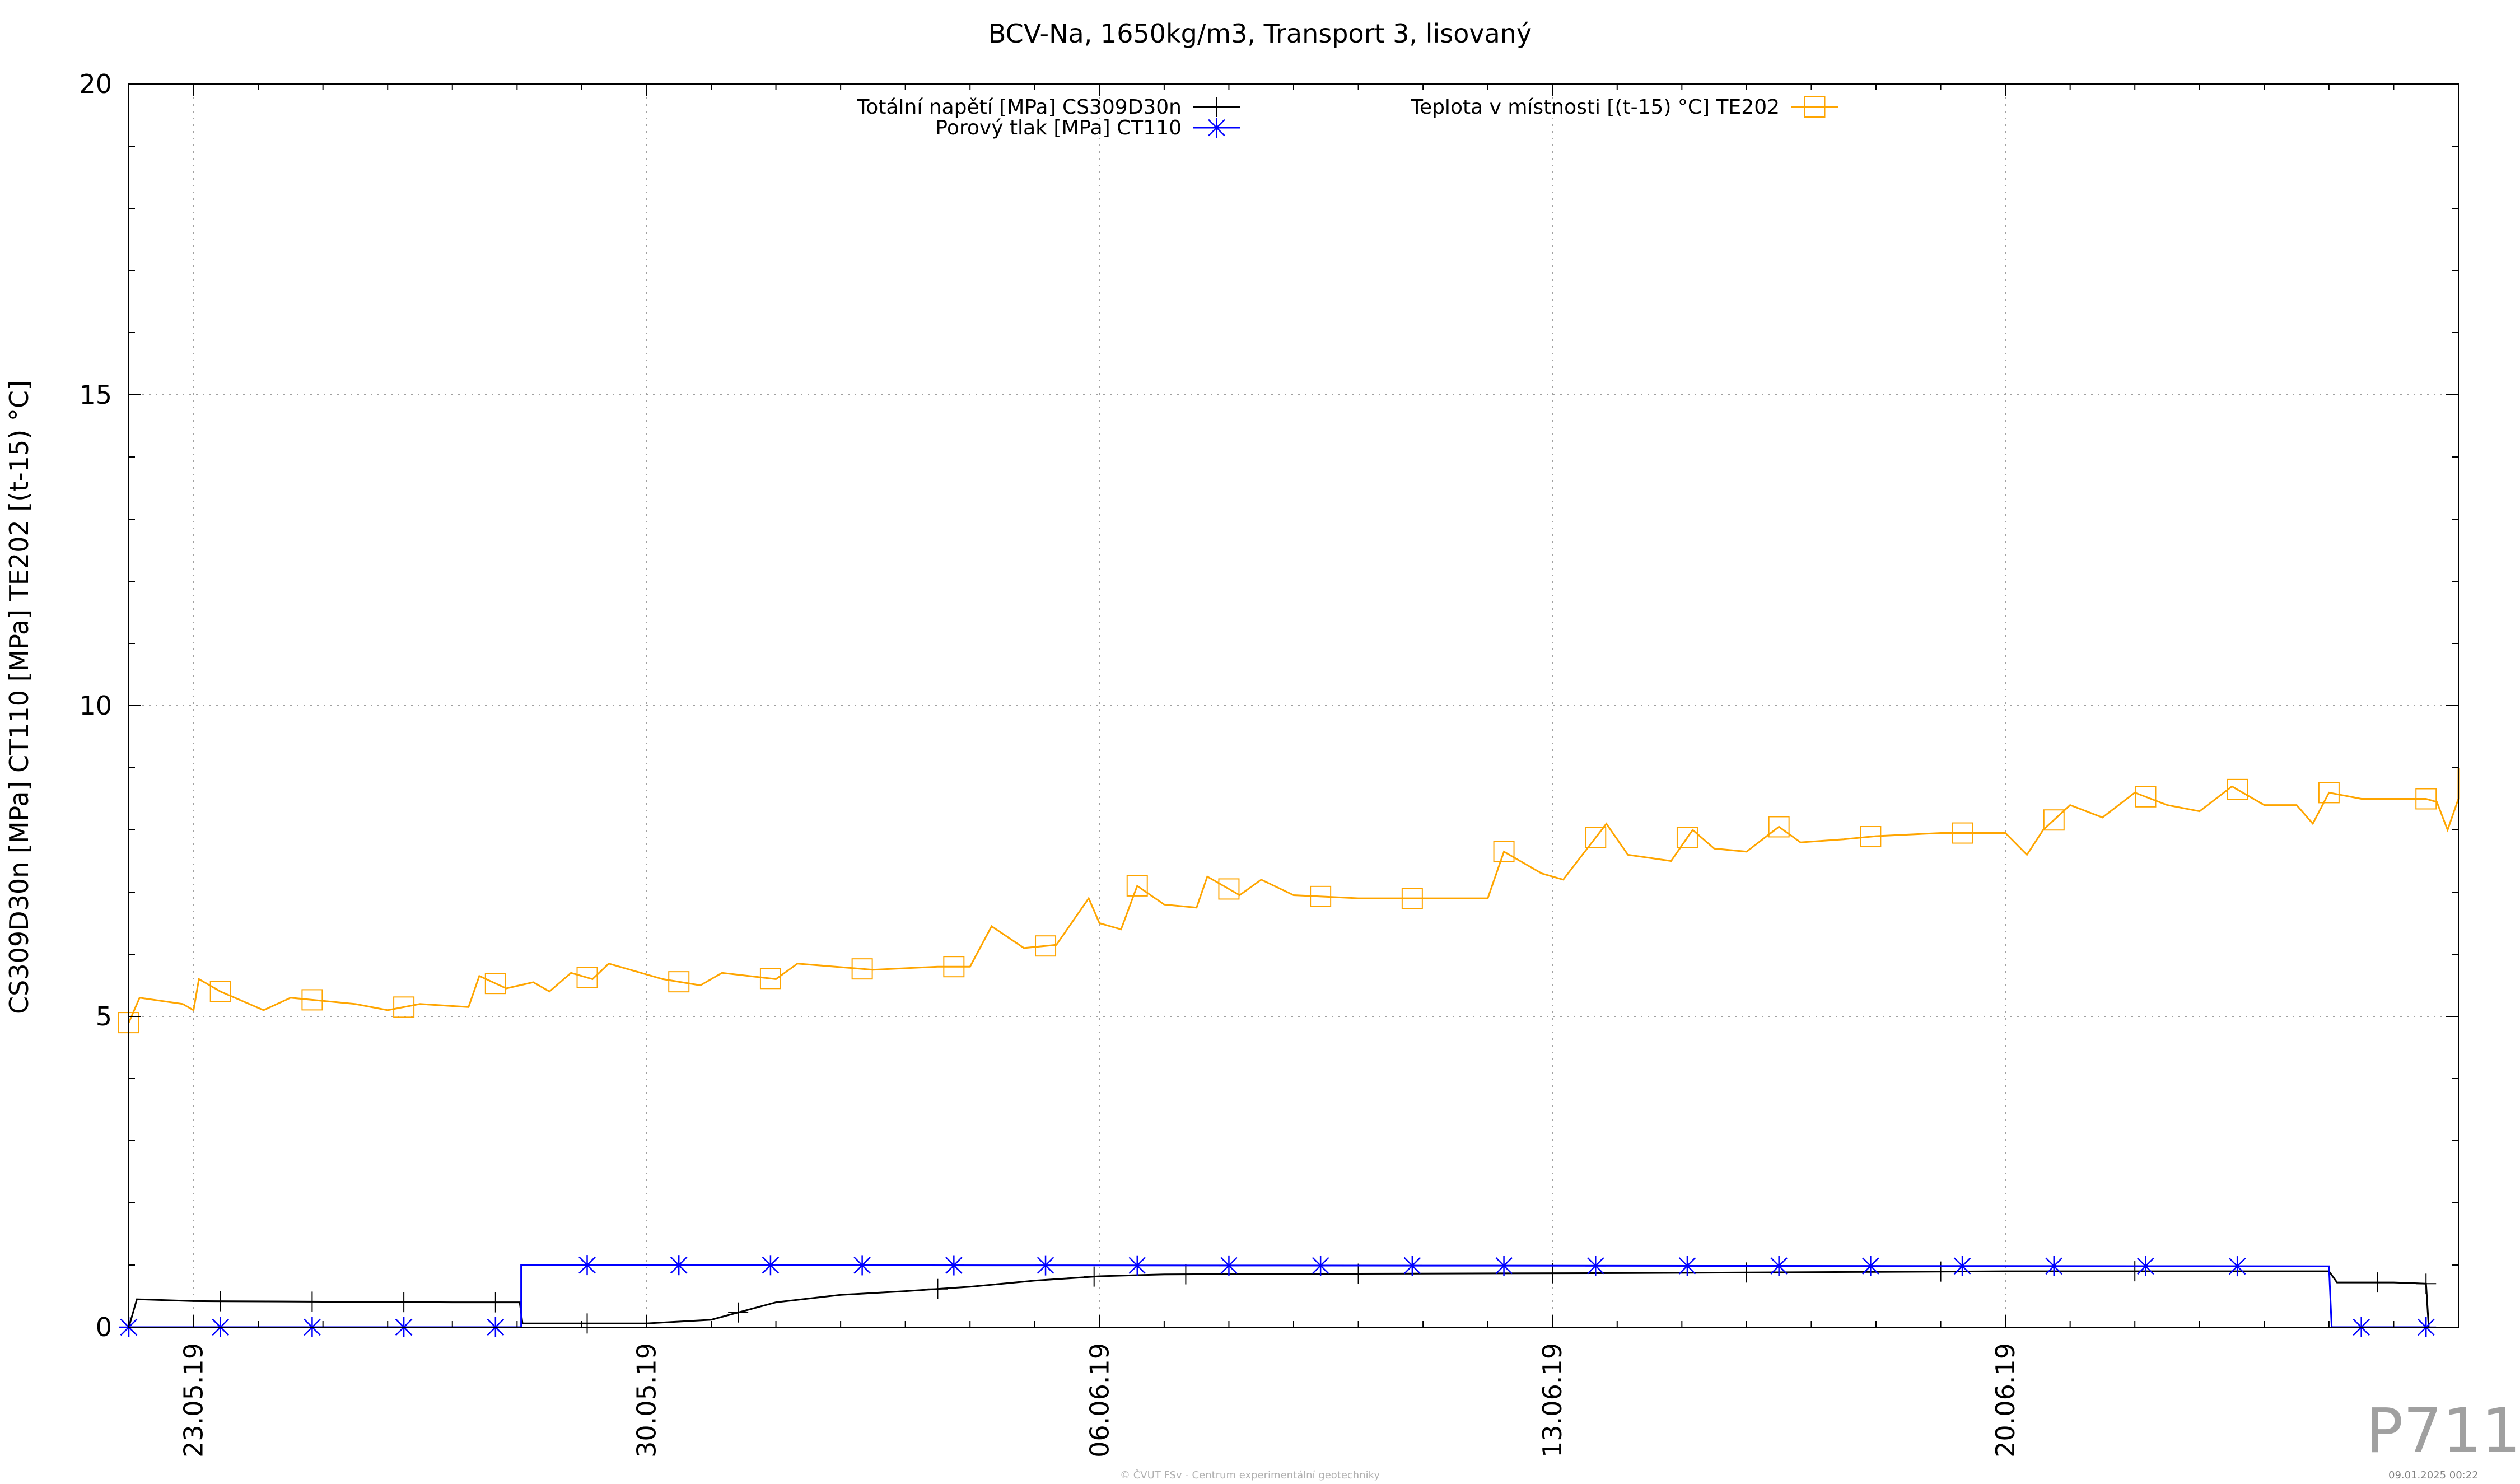  I want to click on legend-label-2: Porový tlak [MPa] CT110, so click(1059, 128).